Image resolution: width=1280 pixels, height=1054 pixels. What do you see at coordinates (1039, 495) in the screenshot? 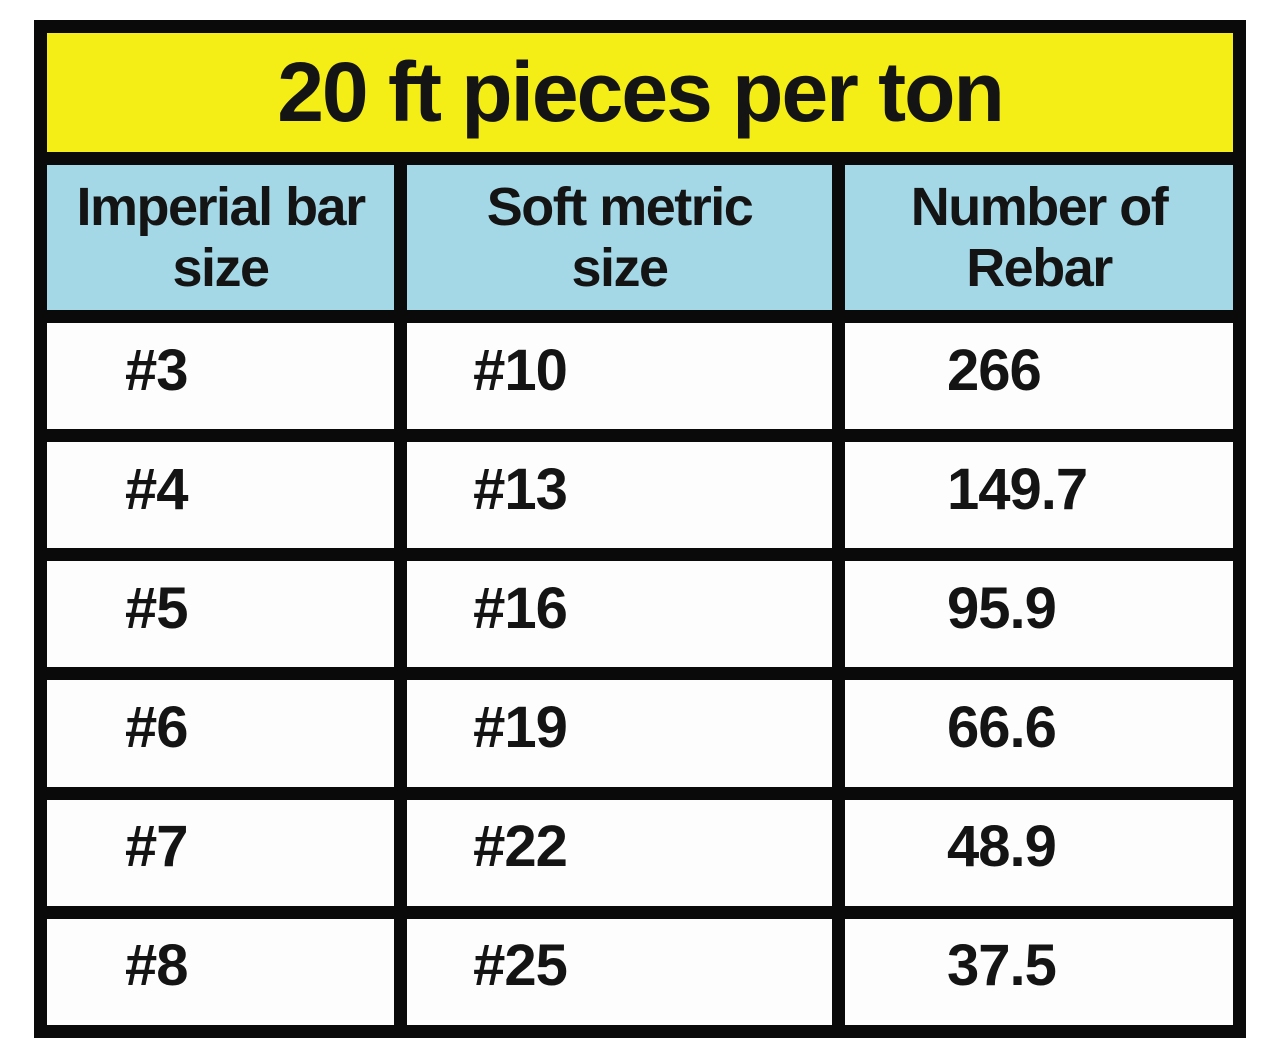
I see `rebar-count-cell: 149.7` at bounding box center [1039, 495].